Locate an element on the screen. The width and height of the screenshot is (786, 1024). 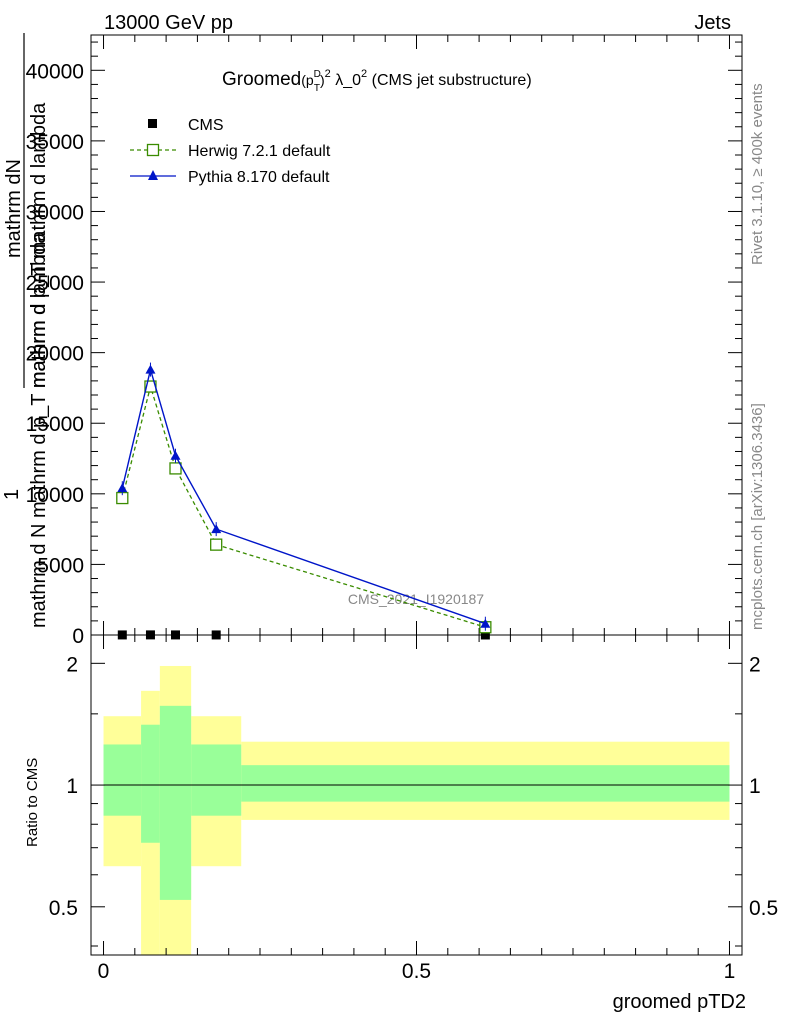
ratio-y-axis-label: Ratio to CMS is located at coordinates (32, 802).